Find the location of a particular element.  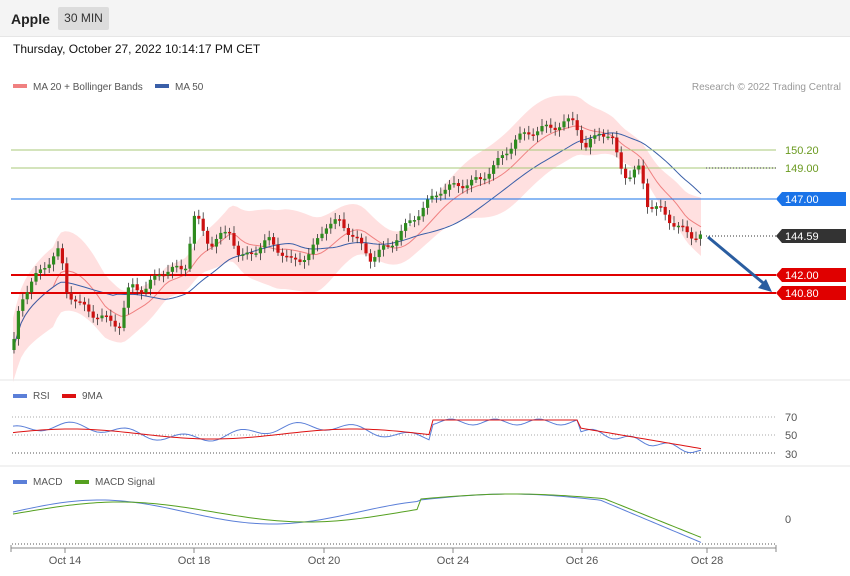

rsi9-legend-label: 9MA is located at coordinates (92, 396).